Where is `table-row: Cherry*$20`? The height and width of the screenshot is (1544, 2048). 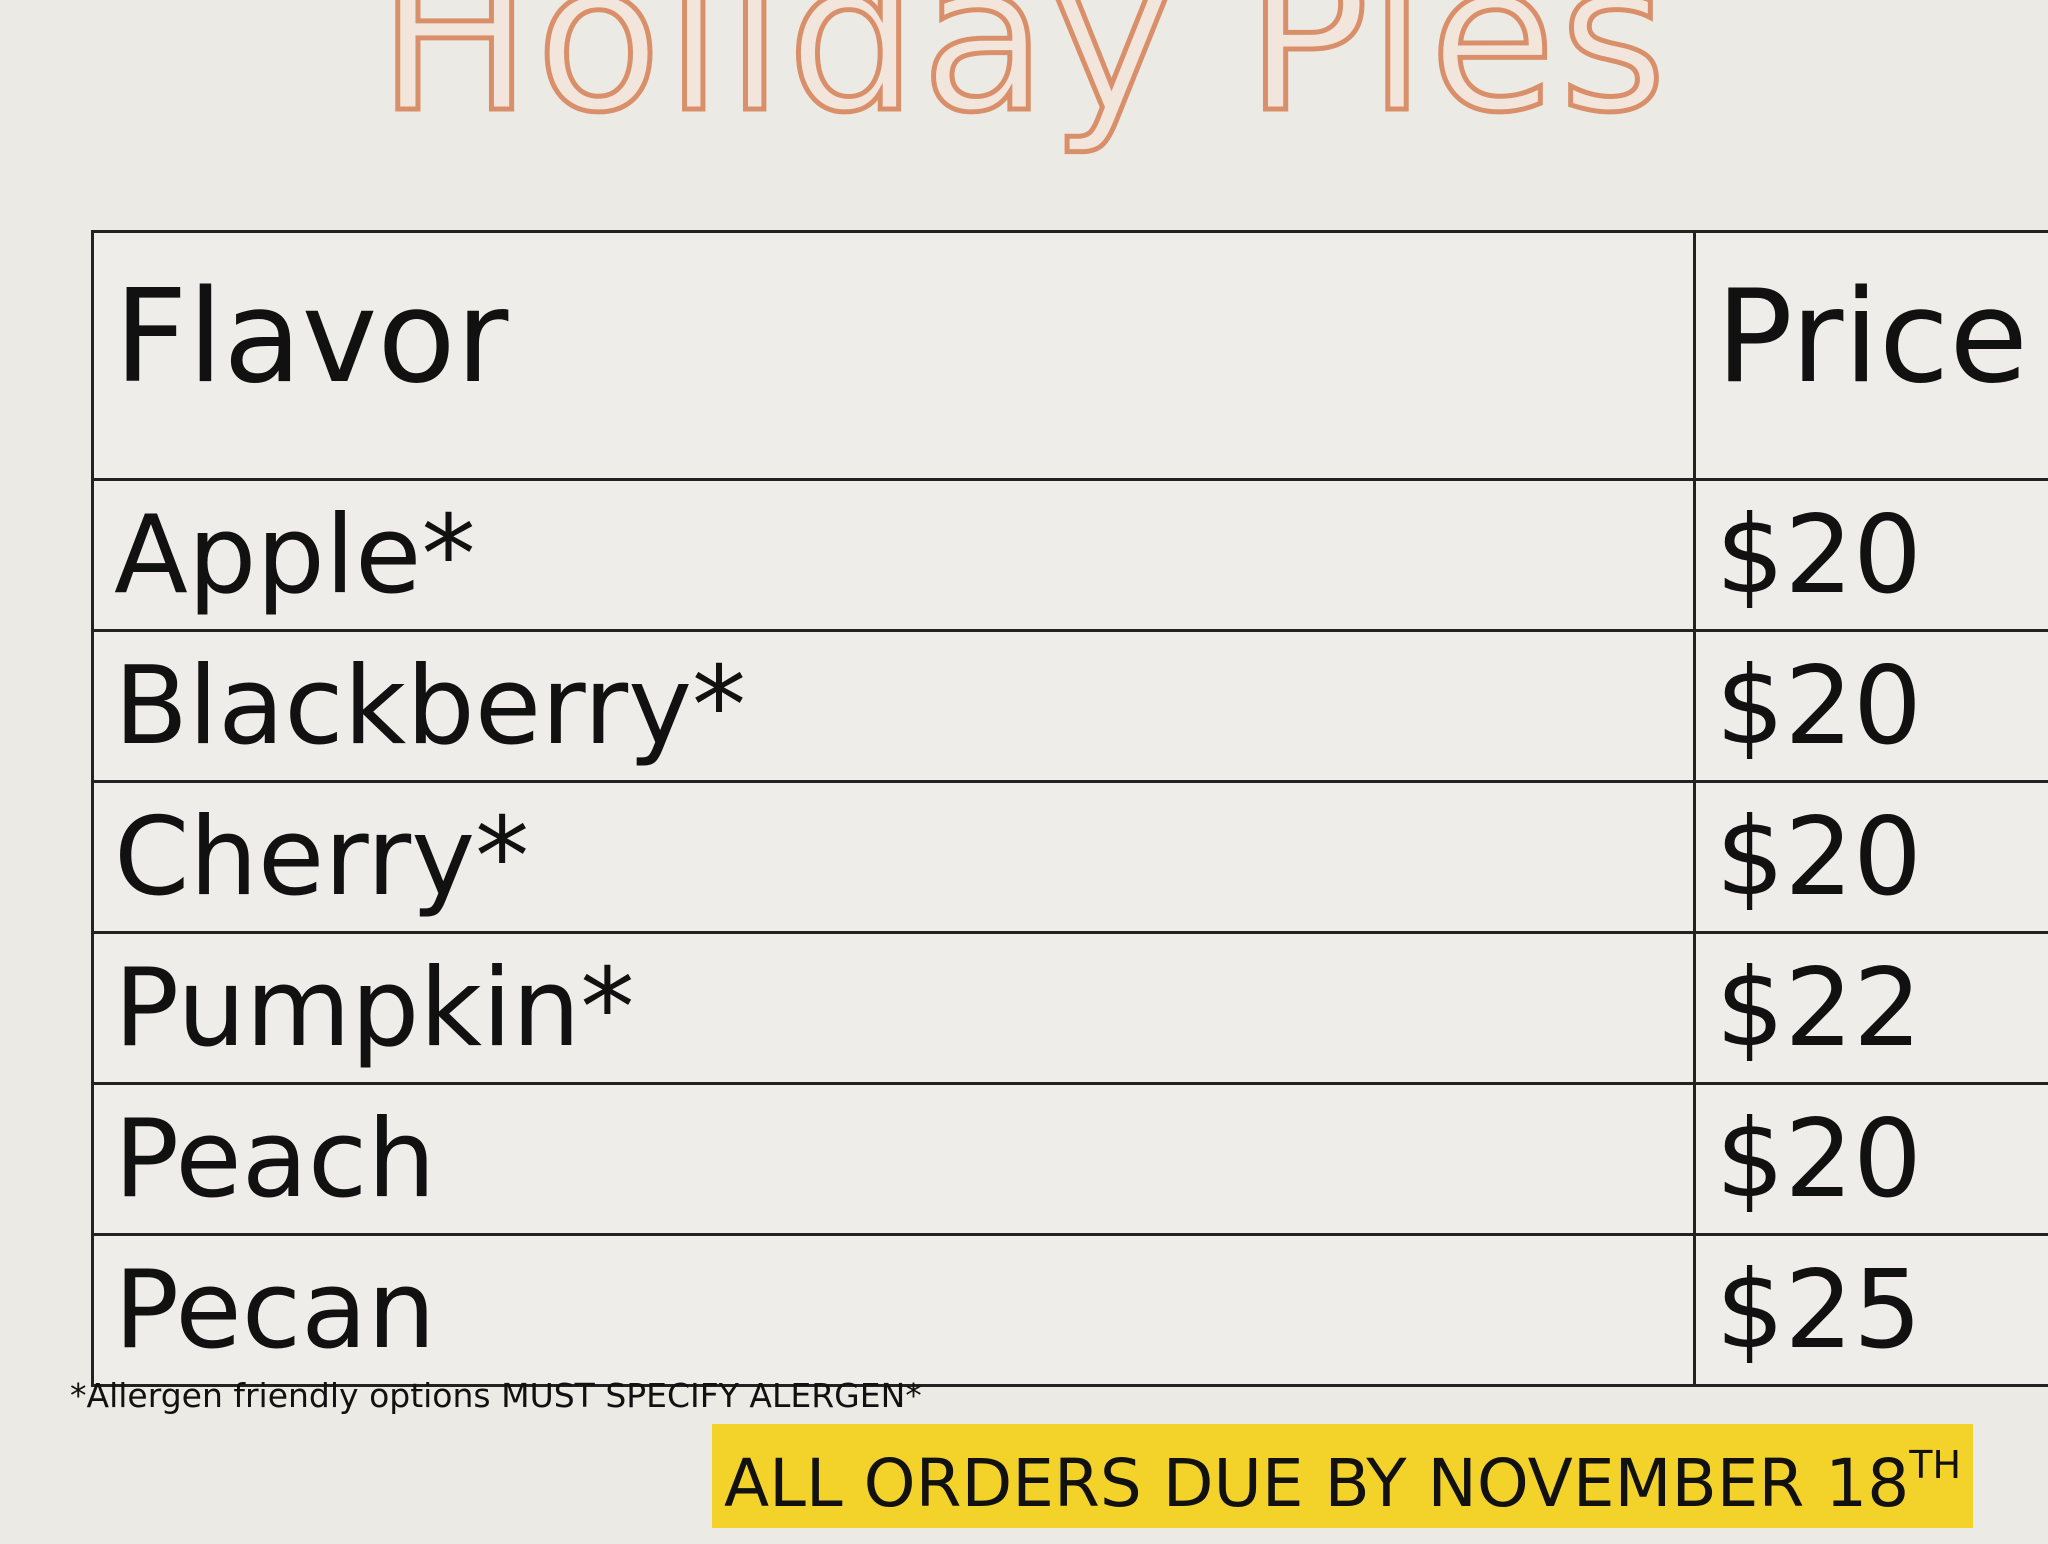 table-row: Cherry*$20 is located at coordinates (1070, 857).